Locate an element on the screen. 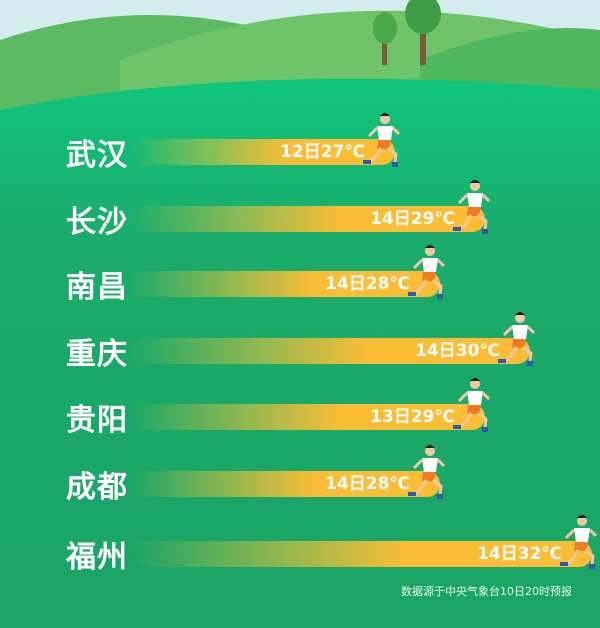 Image resolution: width=600 pixels, height=628 pixels. city-label: 南昌 is located at coordinates (97, 287).